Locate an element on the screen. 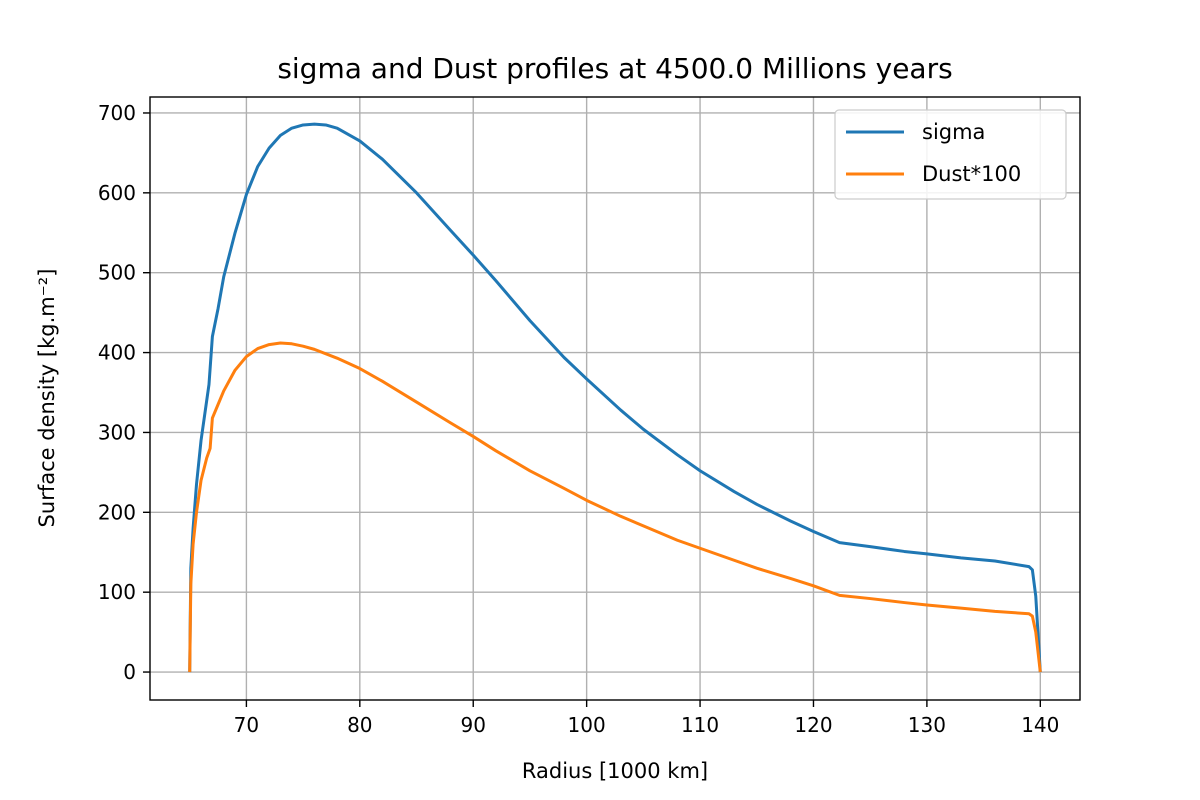 The height and width of the screenshot is (800, 1200). x-tick-label: 80 is located at coordinates (359, 725).